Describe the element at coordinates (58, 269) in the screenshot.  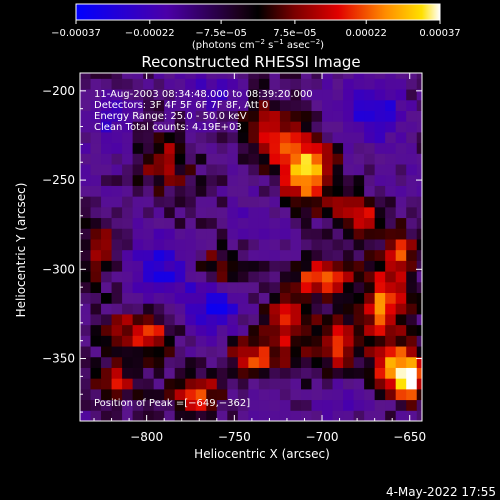
I see `y-tick-label: −300` at that location.